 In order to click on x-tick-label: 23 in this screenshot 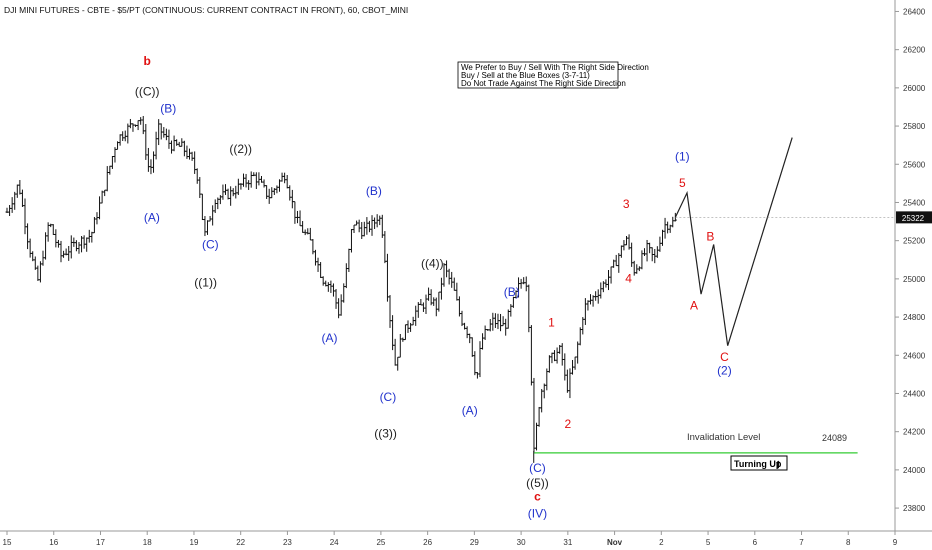, I will do `click(287, 542)`.